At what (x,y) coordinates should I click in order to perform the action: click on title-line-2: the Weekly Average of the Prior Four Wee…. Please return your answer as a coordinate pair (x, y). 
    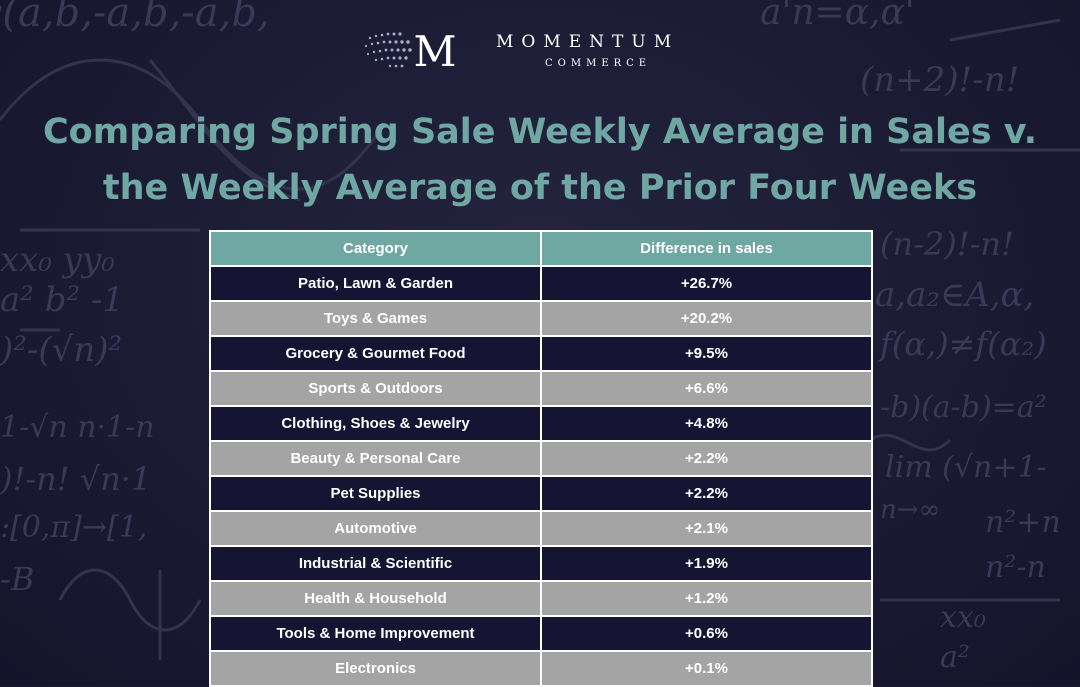
    Looking at the image, I should click on (540, 188).